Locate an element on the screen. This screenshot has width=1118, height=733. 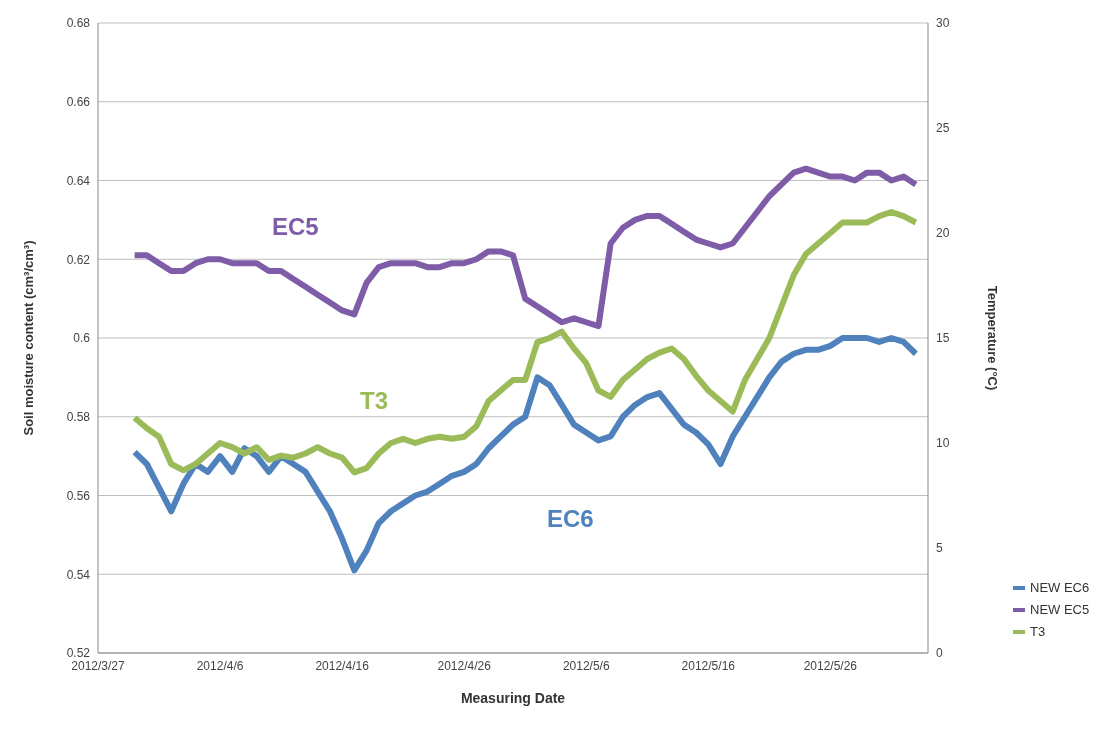
annotation: EC5 is located at coordinates (295, 227).